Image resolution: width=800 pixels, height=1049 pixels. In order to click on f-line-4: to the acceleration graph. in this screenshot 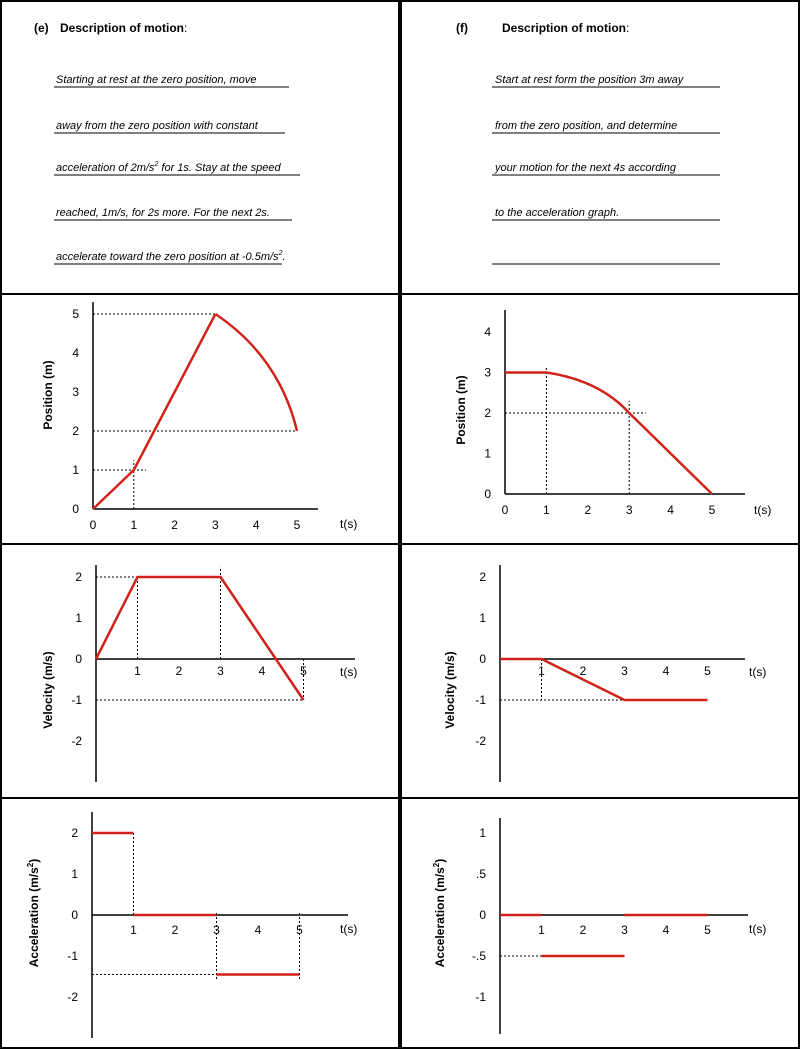, I will do `click(557, 213)`.